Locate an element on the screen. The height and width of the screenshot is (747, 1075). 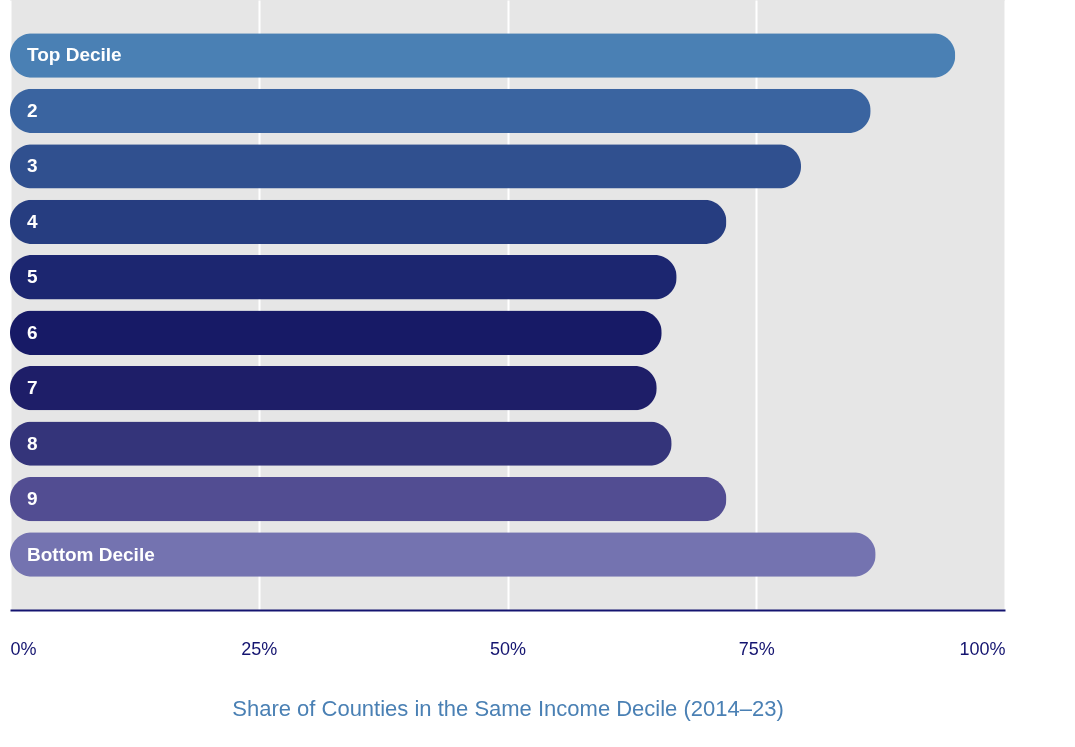
y-tick-label: 3 is located at coordinates (32, 166).